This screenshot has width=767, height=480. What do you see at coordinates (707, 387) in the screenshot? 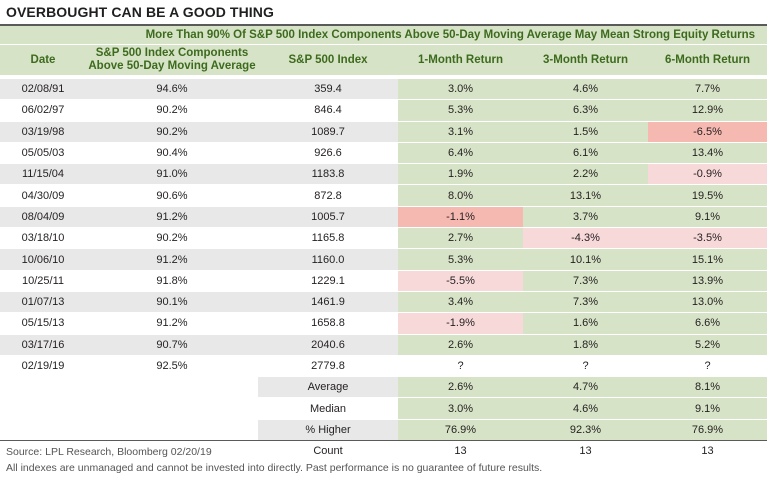
I see `summary-6m: 8.1%` at bounding box center [707, 387].